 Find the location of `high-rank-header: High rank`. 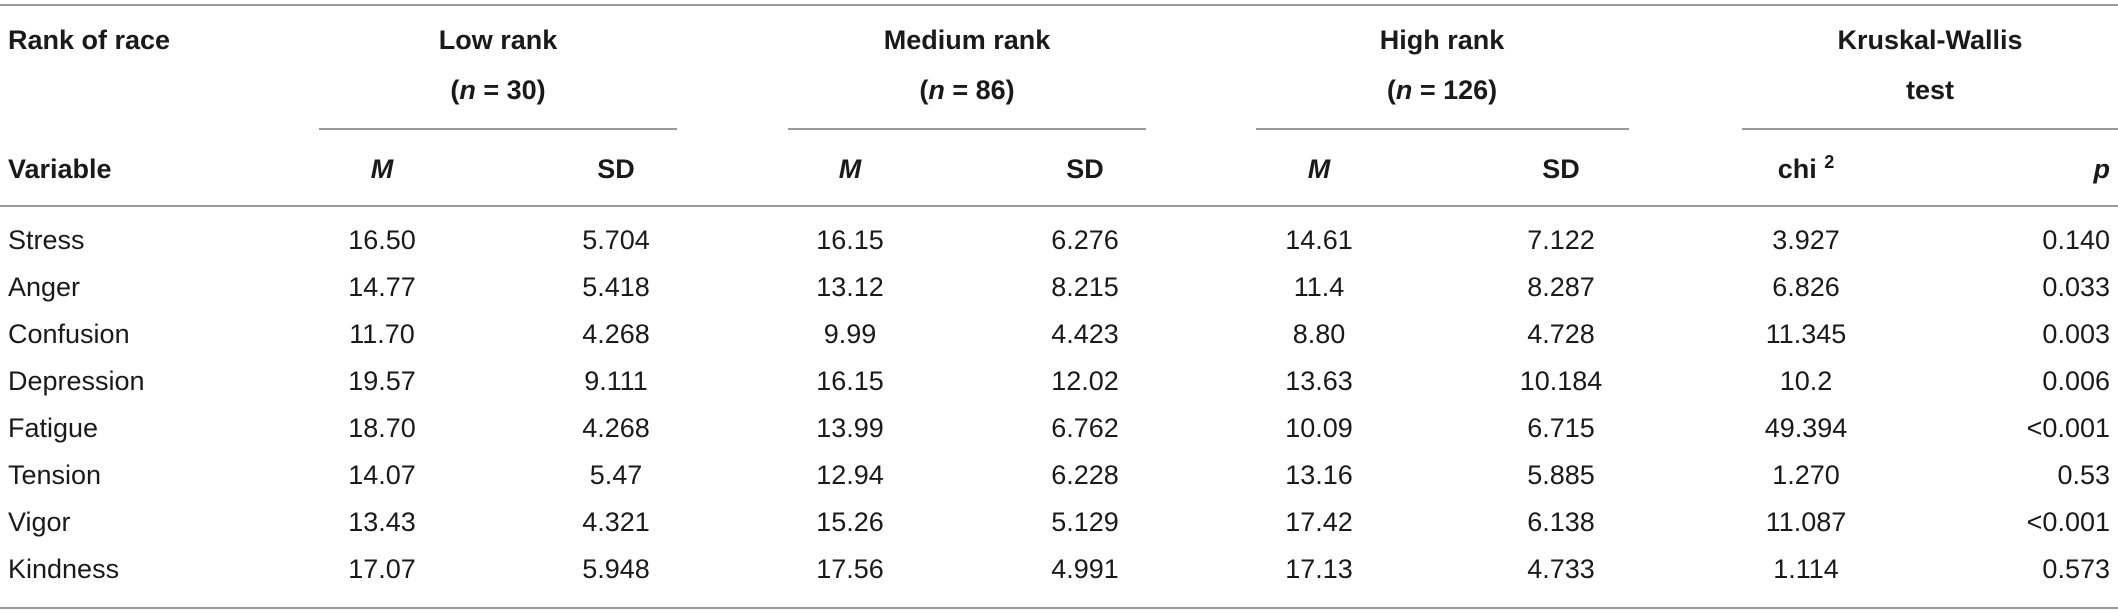

high-rank-header: High rank is located at coordinates (1442, 40).